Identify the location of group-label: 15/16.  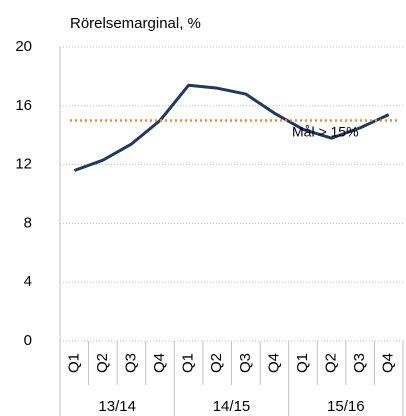
(346, 406).